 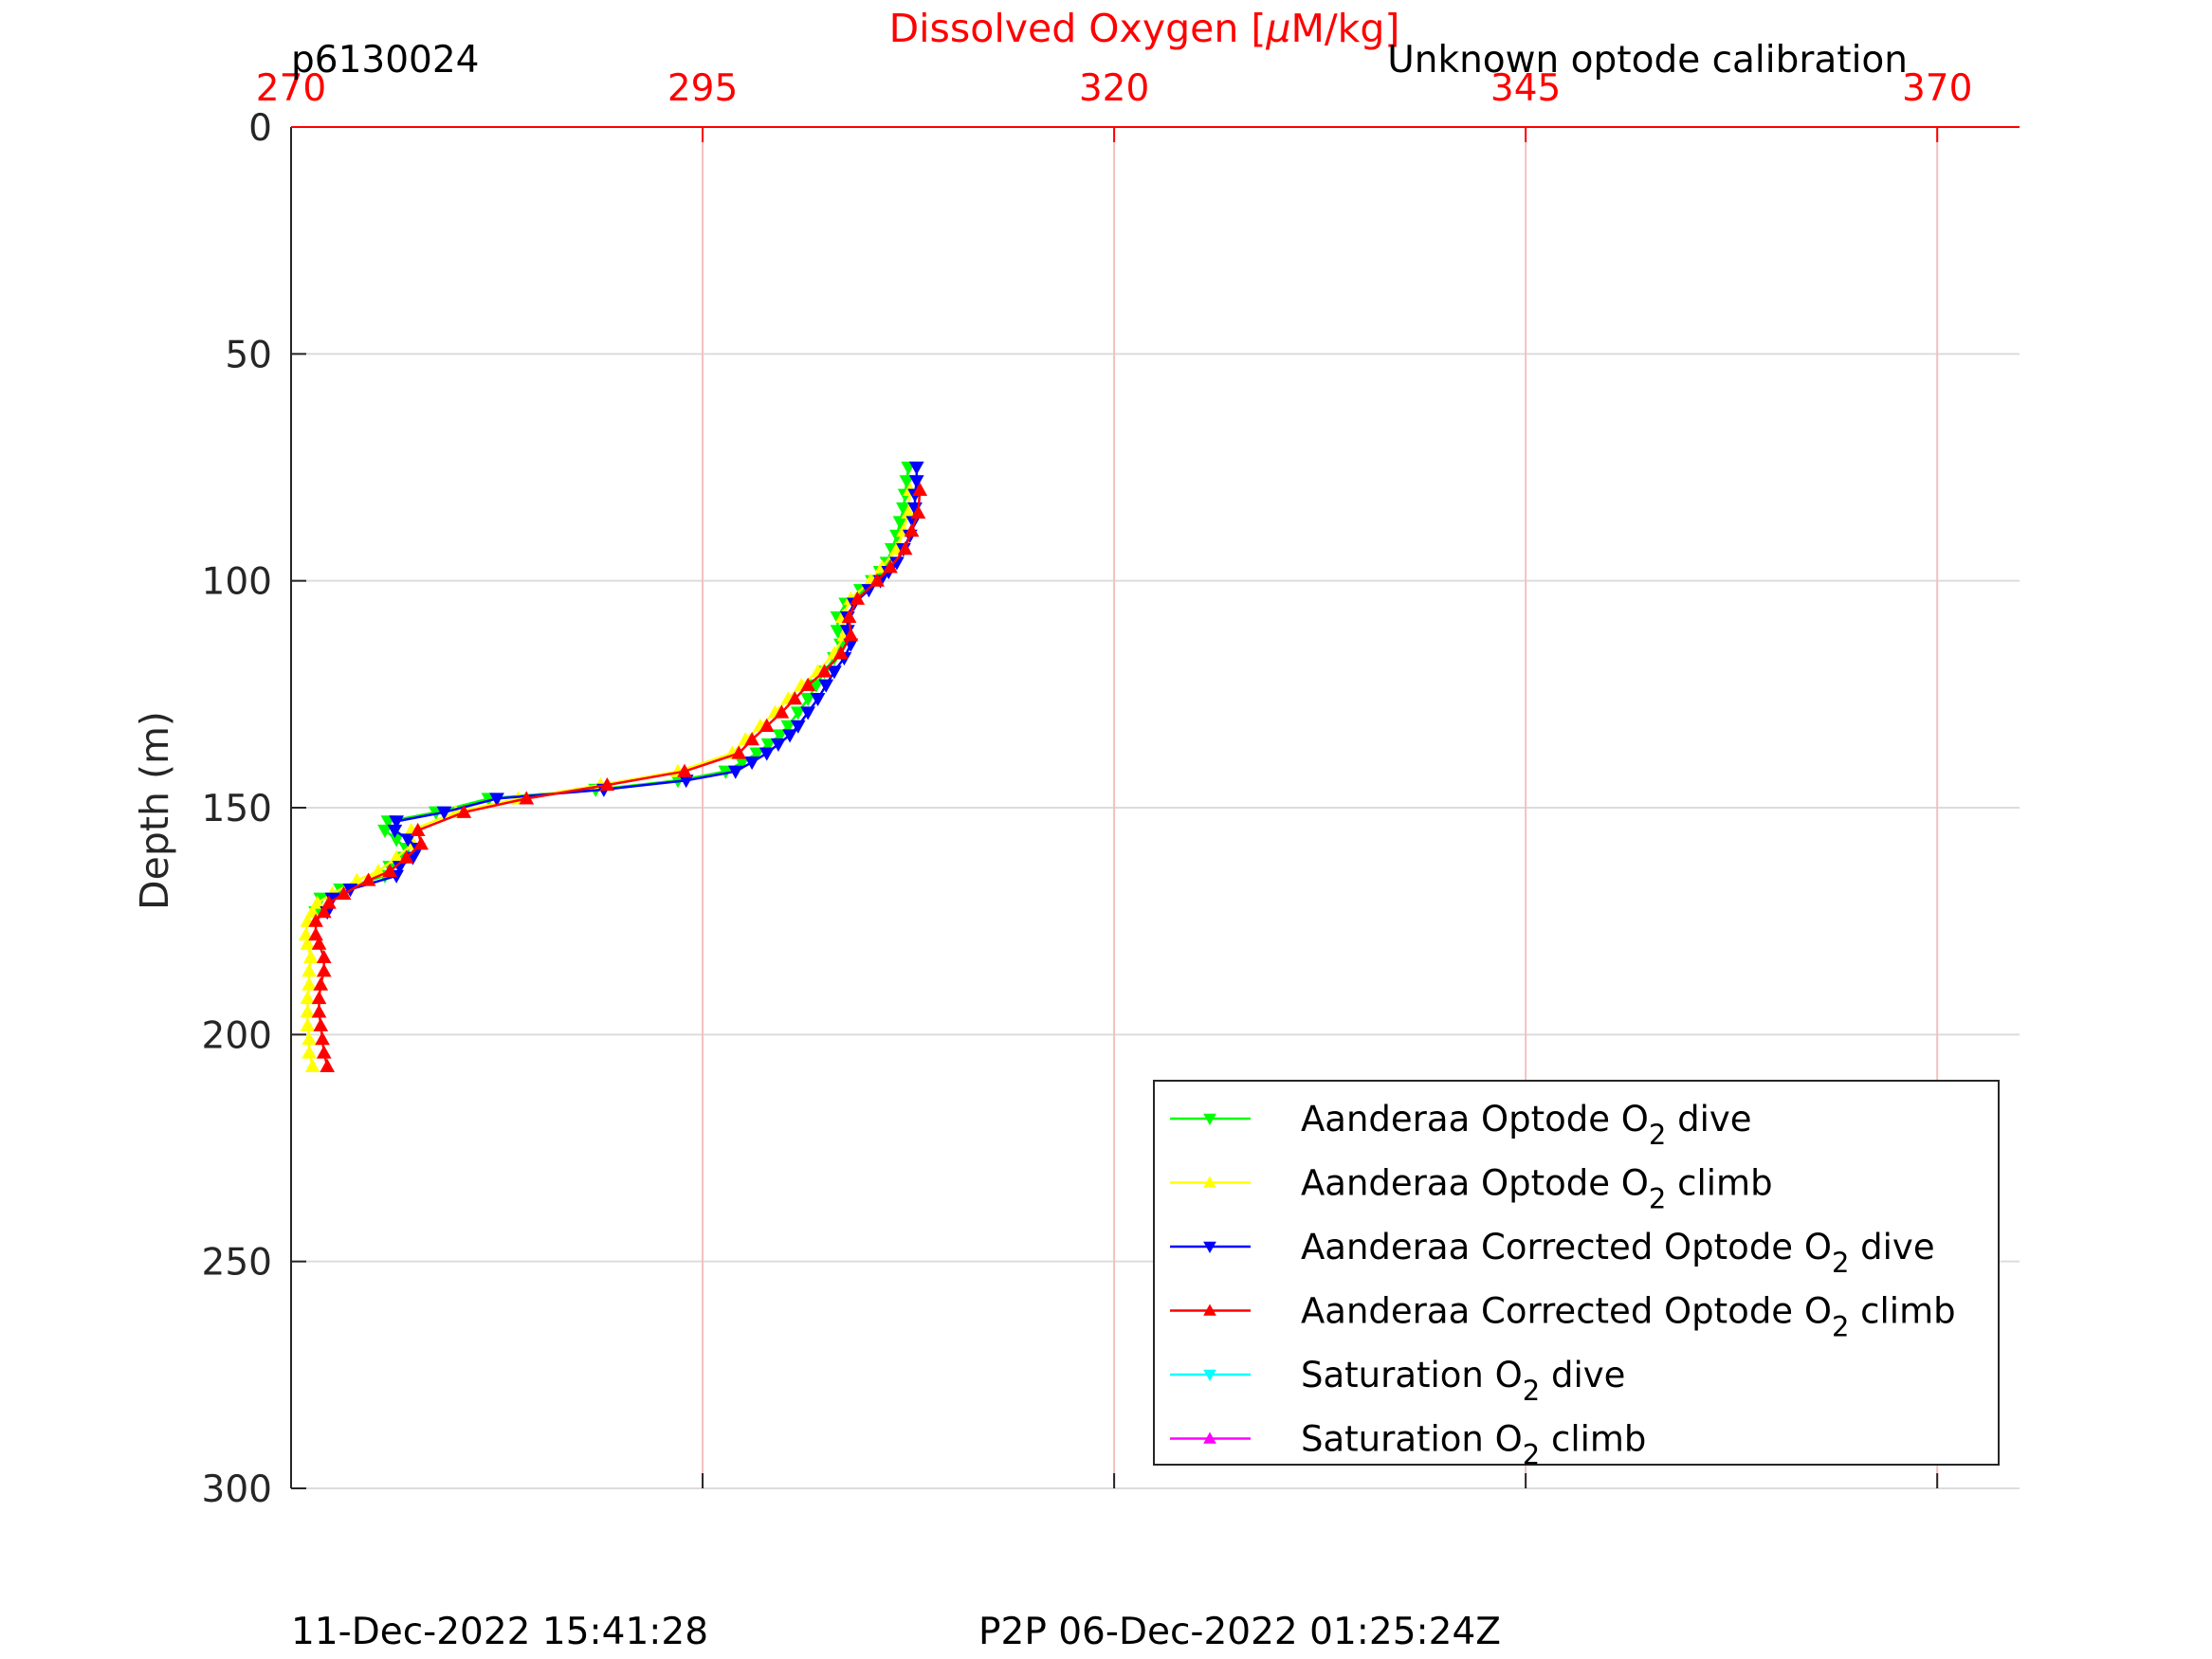 I want to click on series-layer, so click(x=613, y=766).